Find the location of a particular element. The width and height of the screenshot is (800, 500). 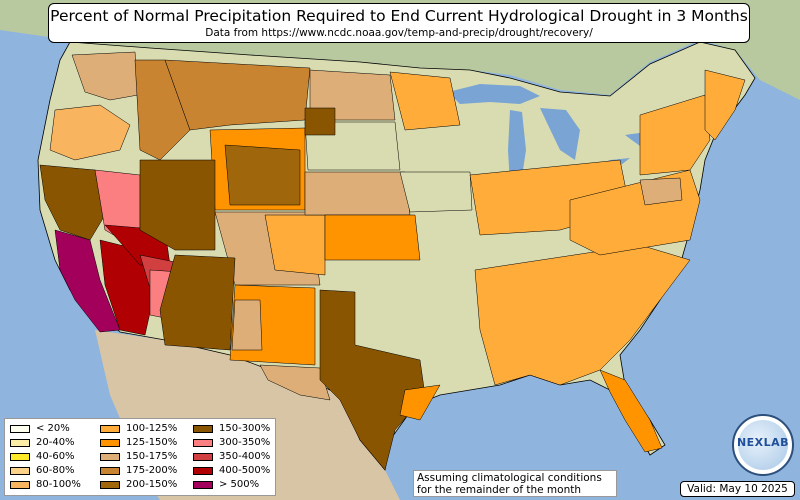

lake-huron is located at coordinates (560, 134).